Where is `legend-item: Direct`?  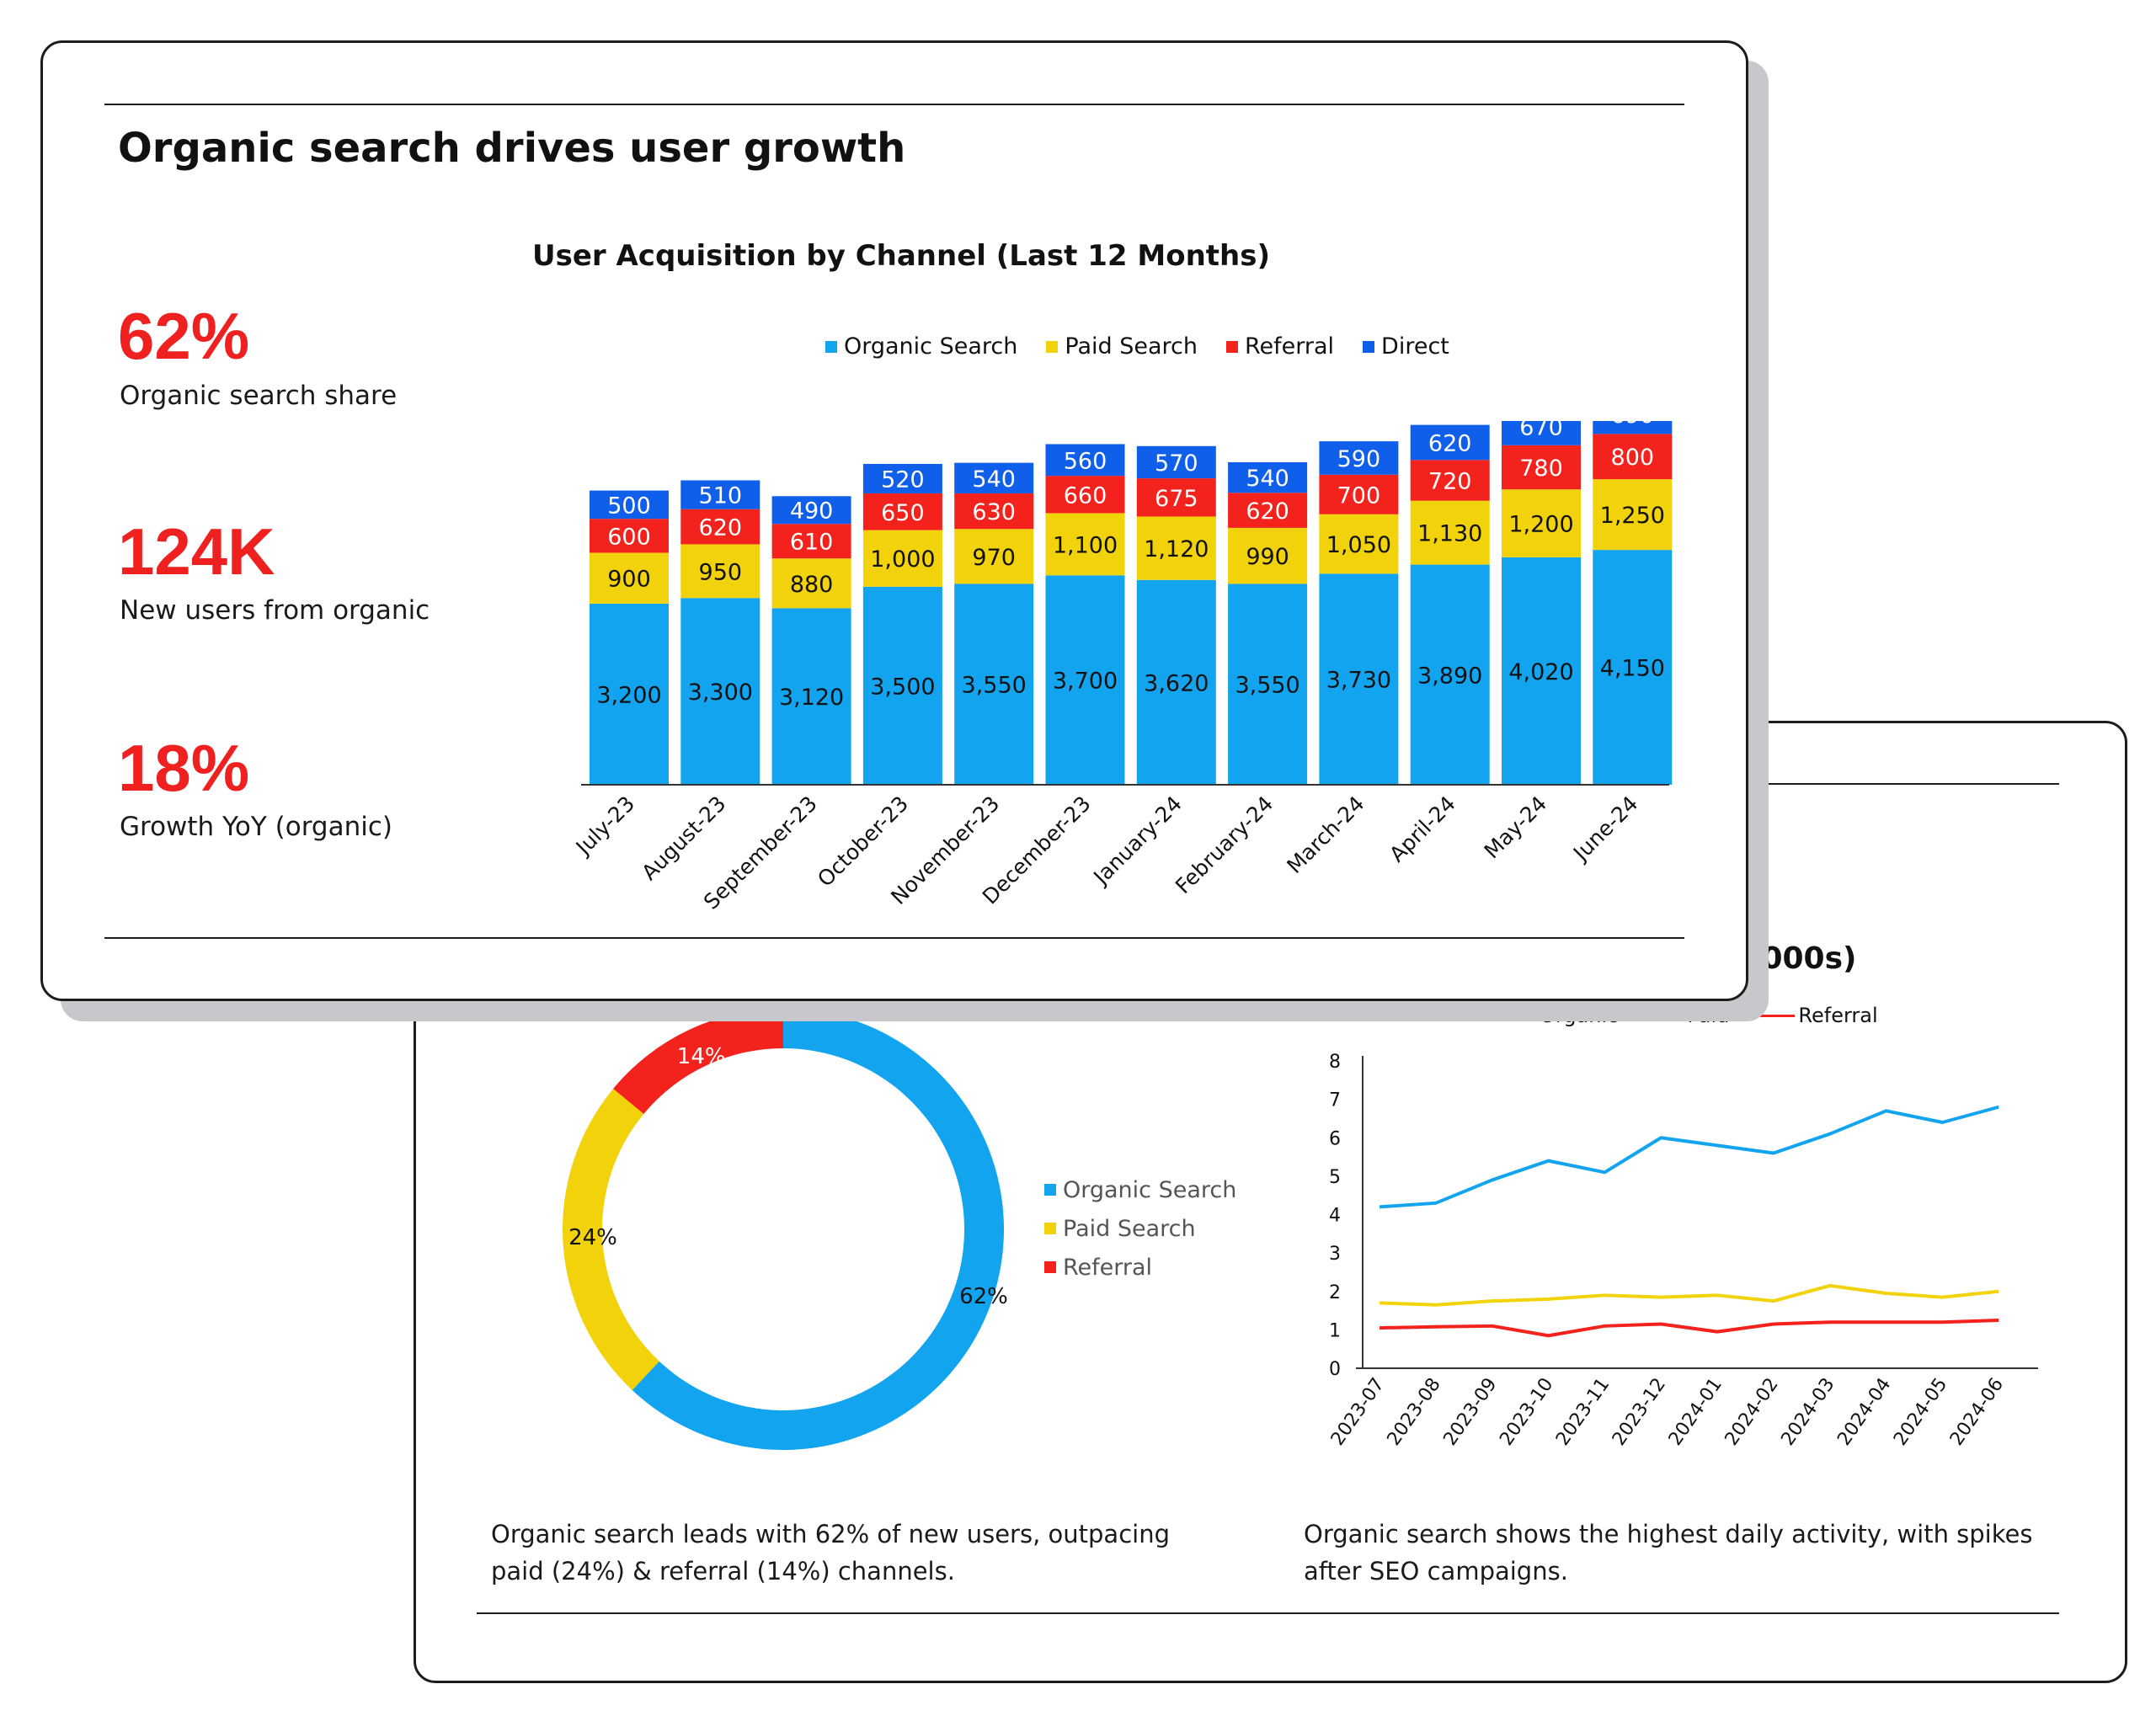
legend-item: Direct is located at coordinates (1406, 346).